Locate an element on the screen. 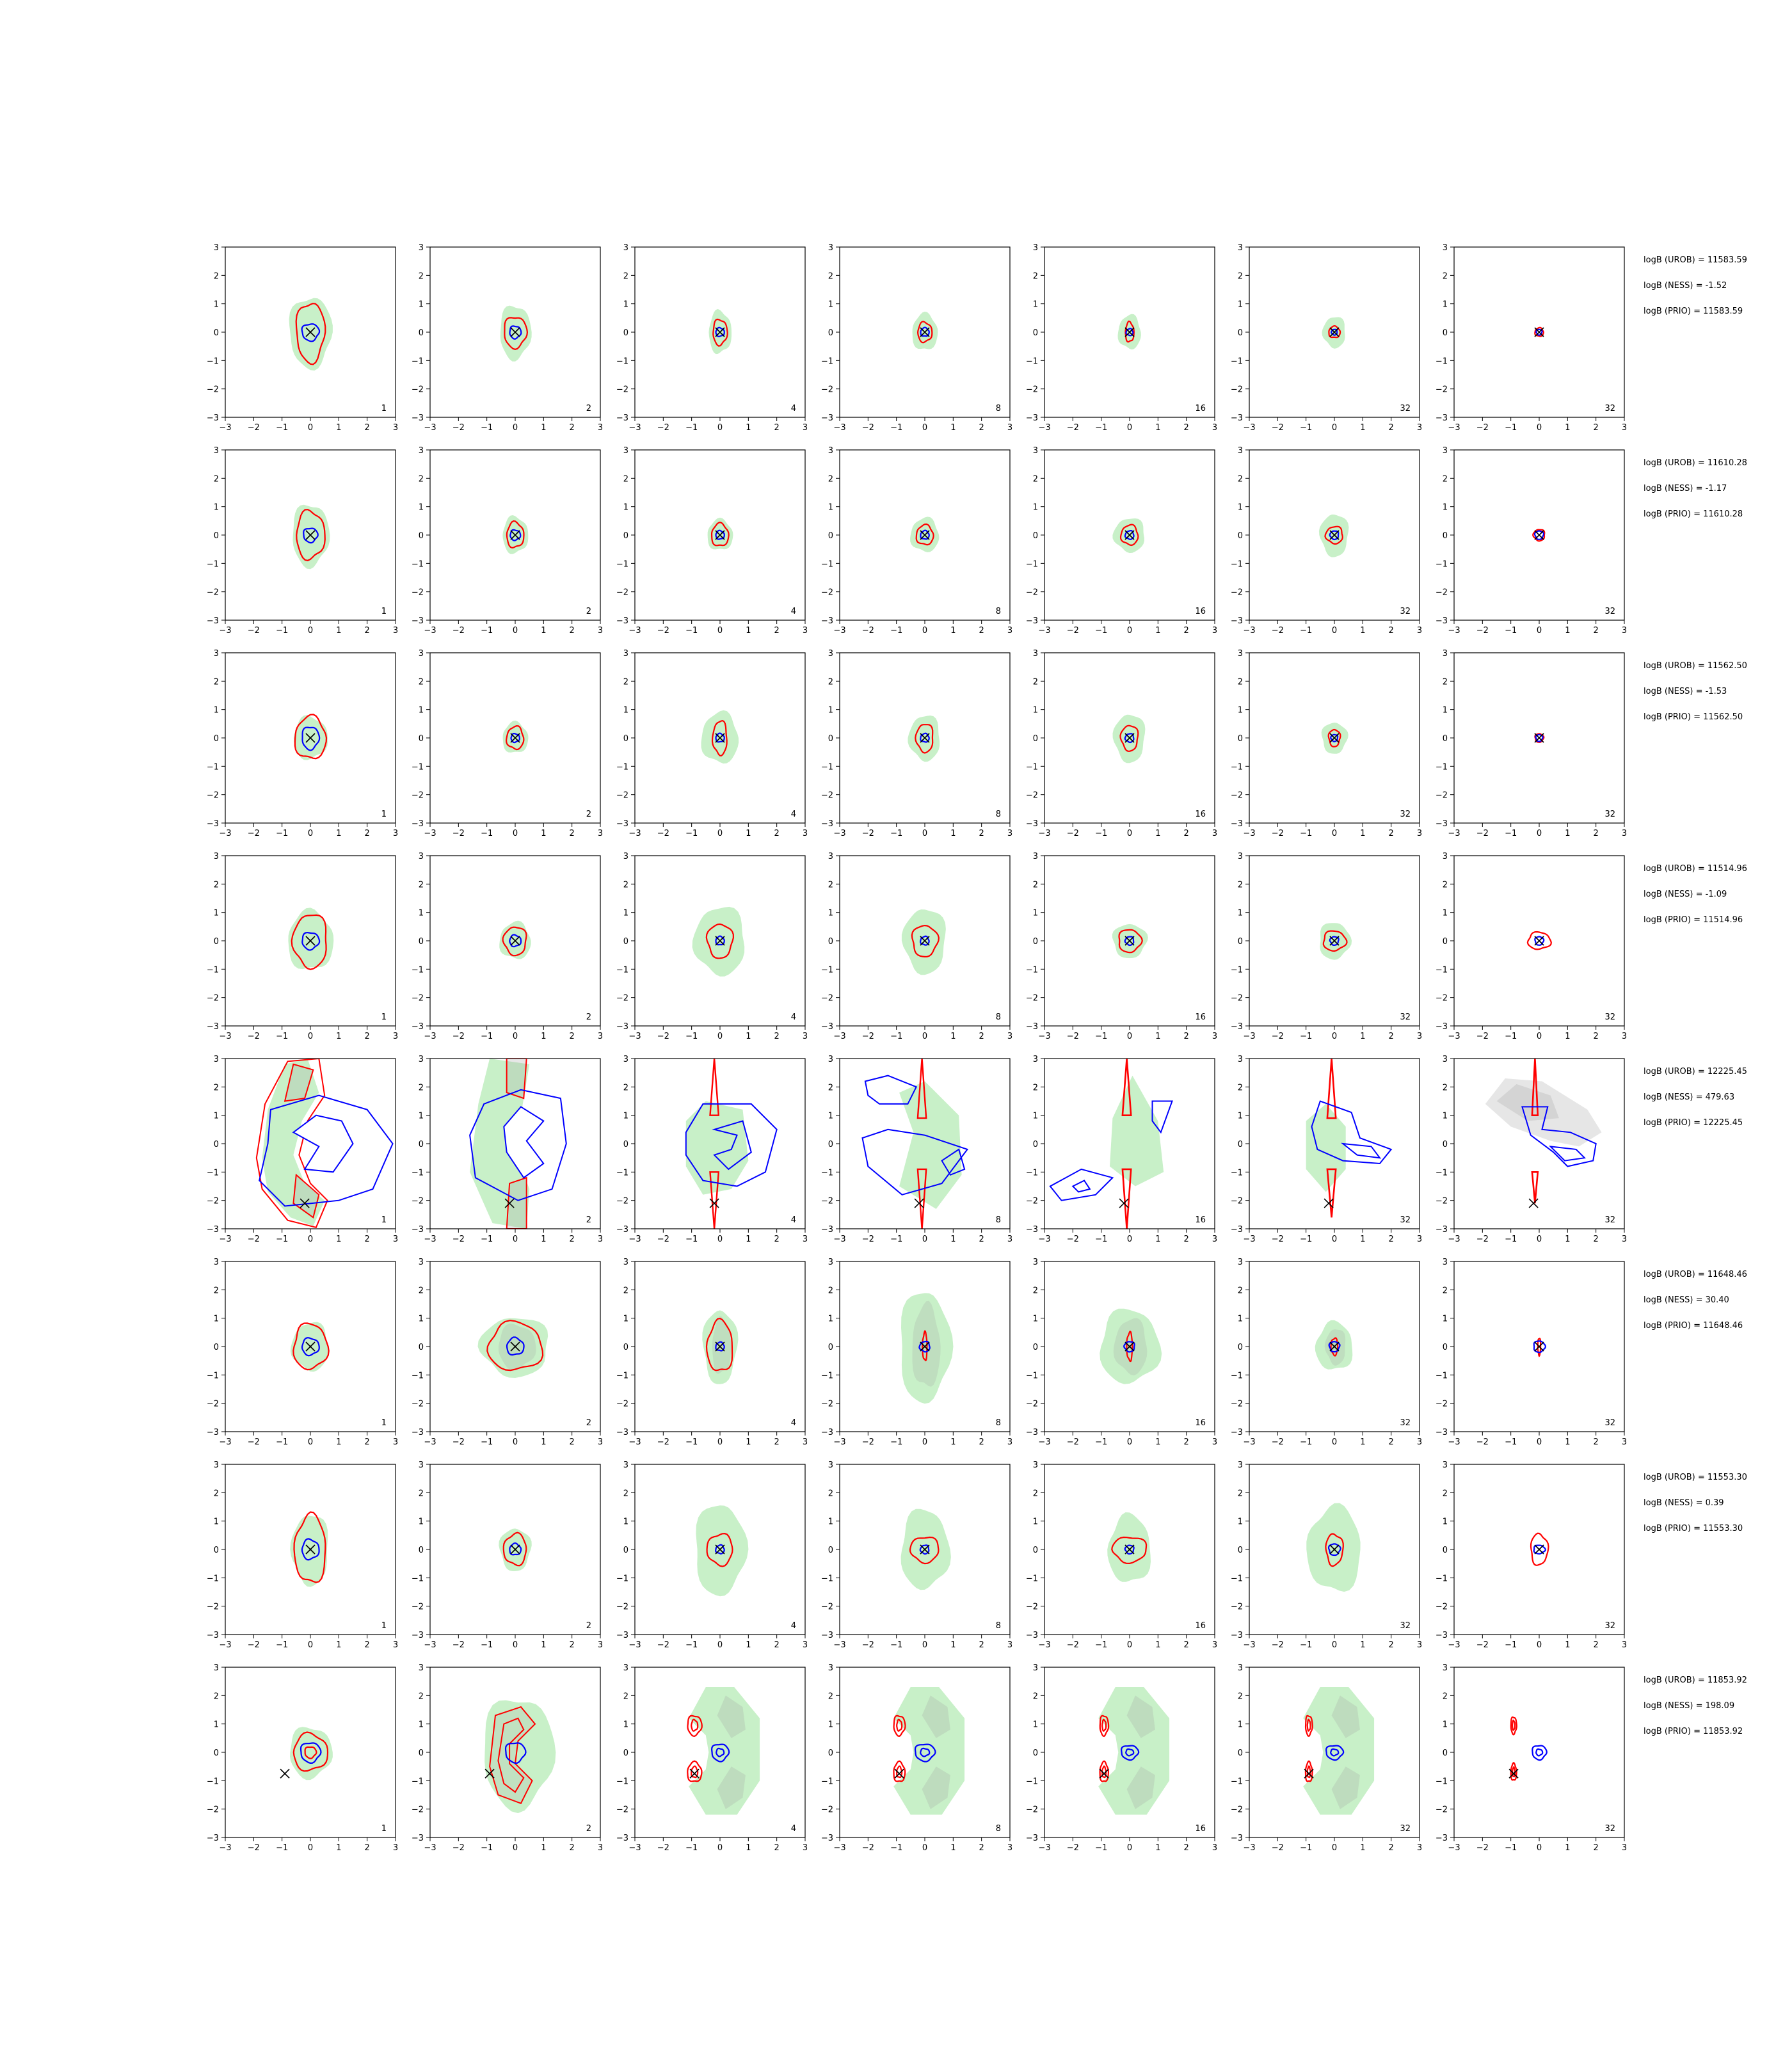 The image size is (1792, 2048). panel: −3−3 −2 −2 −1 −1 0 0 1 1 2 2 3 3 32 is located at coordinates (1531, 541).